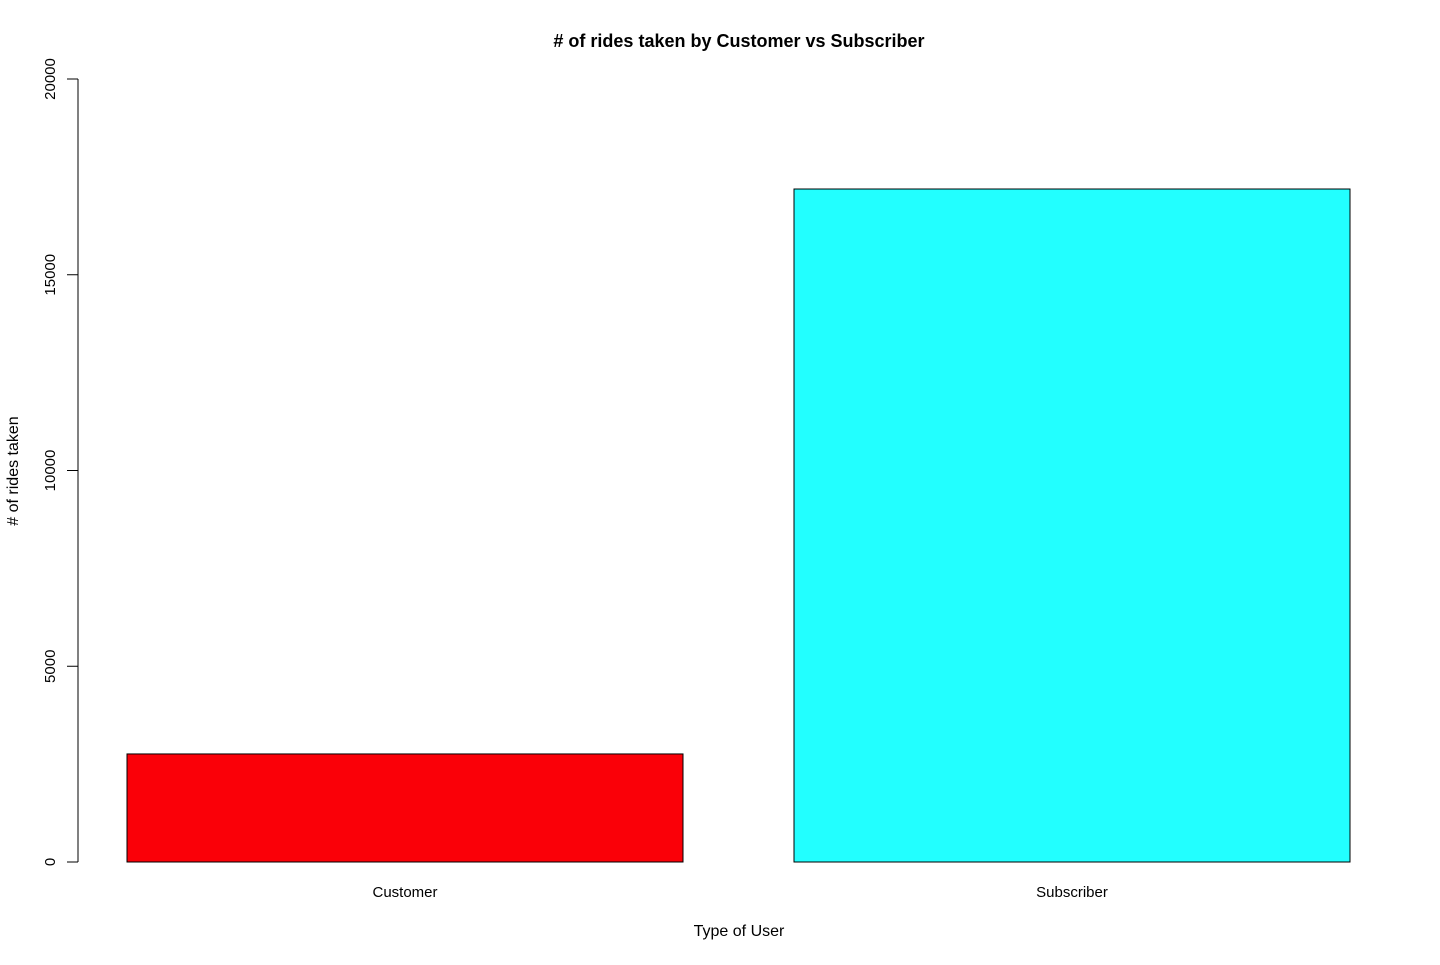 The width and height of the screenshot is (1440, 965). What do you see at coordinates (739, 892) in the screenshot?
I see `x-axis: Customer Subscriber` at bounding box center [739, 892].